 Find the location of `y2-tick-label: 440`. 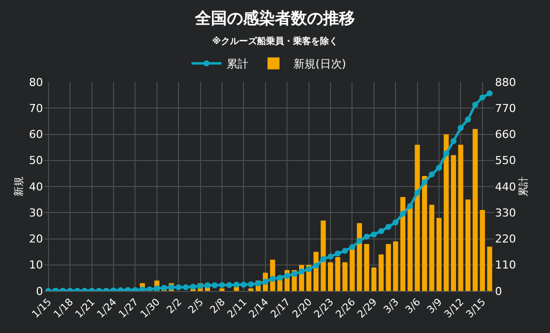

y2-tick-label: 440 is located at coordinates (505, 187).